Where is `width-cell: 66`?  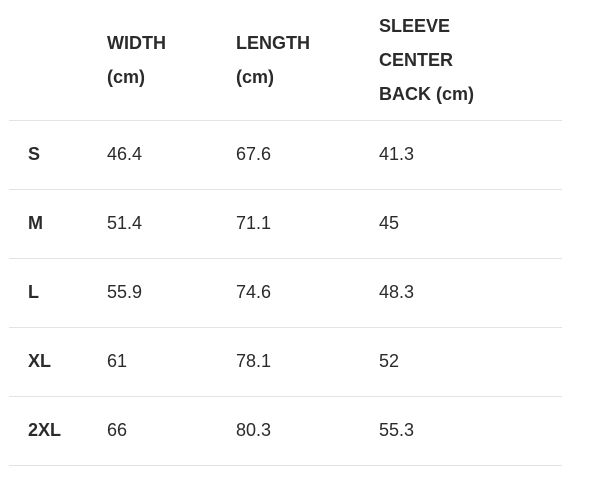
width-cell: 66 is located at coordinates (171, 430).